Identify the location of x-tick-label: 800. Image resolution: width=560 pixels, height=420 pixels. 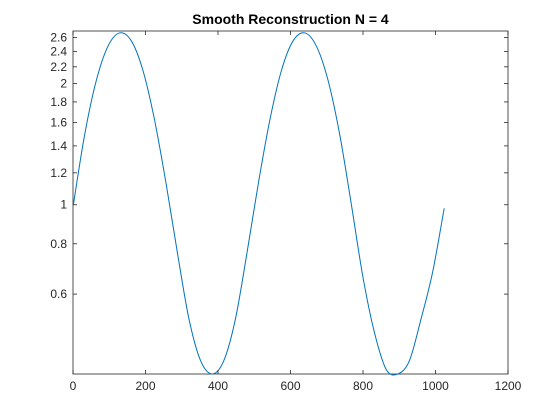
(363, 386).